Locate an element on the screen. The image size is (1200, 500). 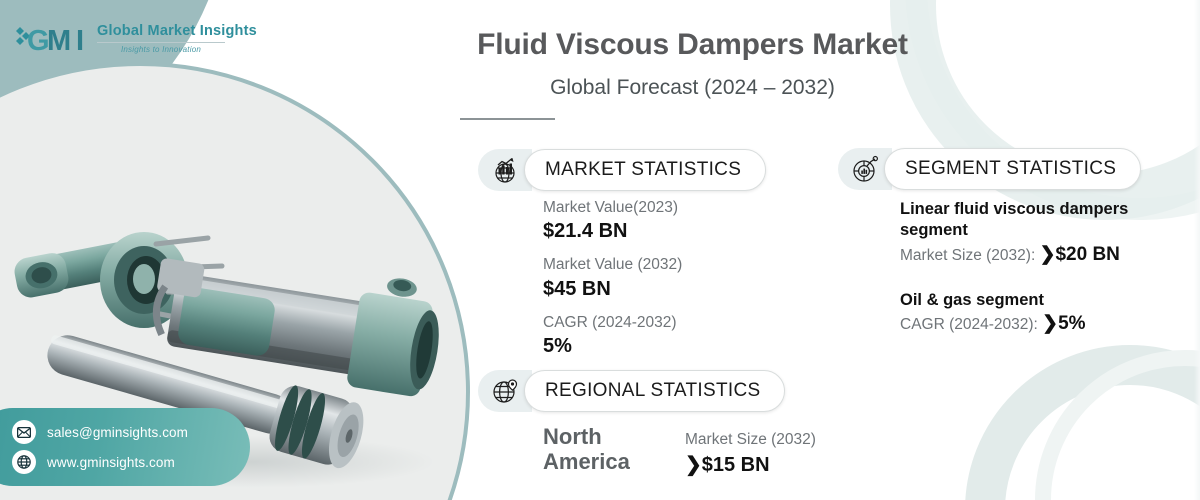
regional-statistics-label: REGIONAL STATISTICS is located at coordinates (653, 390).